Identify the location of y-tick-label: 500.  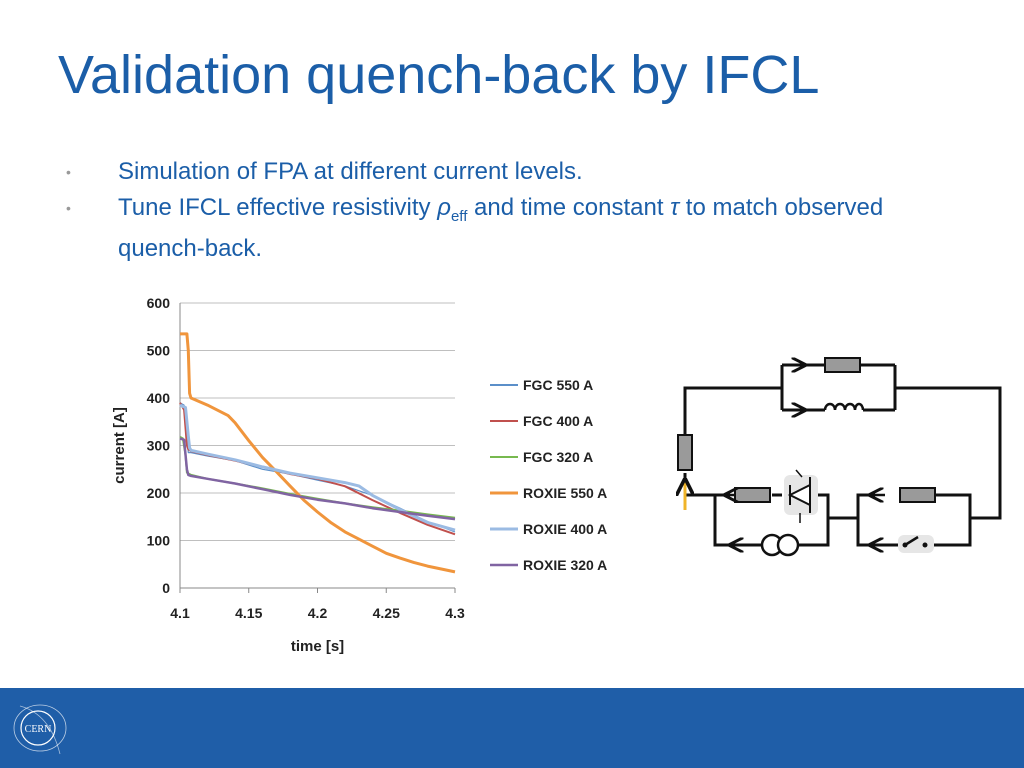
(159, 351).